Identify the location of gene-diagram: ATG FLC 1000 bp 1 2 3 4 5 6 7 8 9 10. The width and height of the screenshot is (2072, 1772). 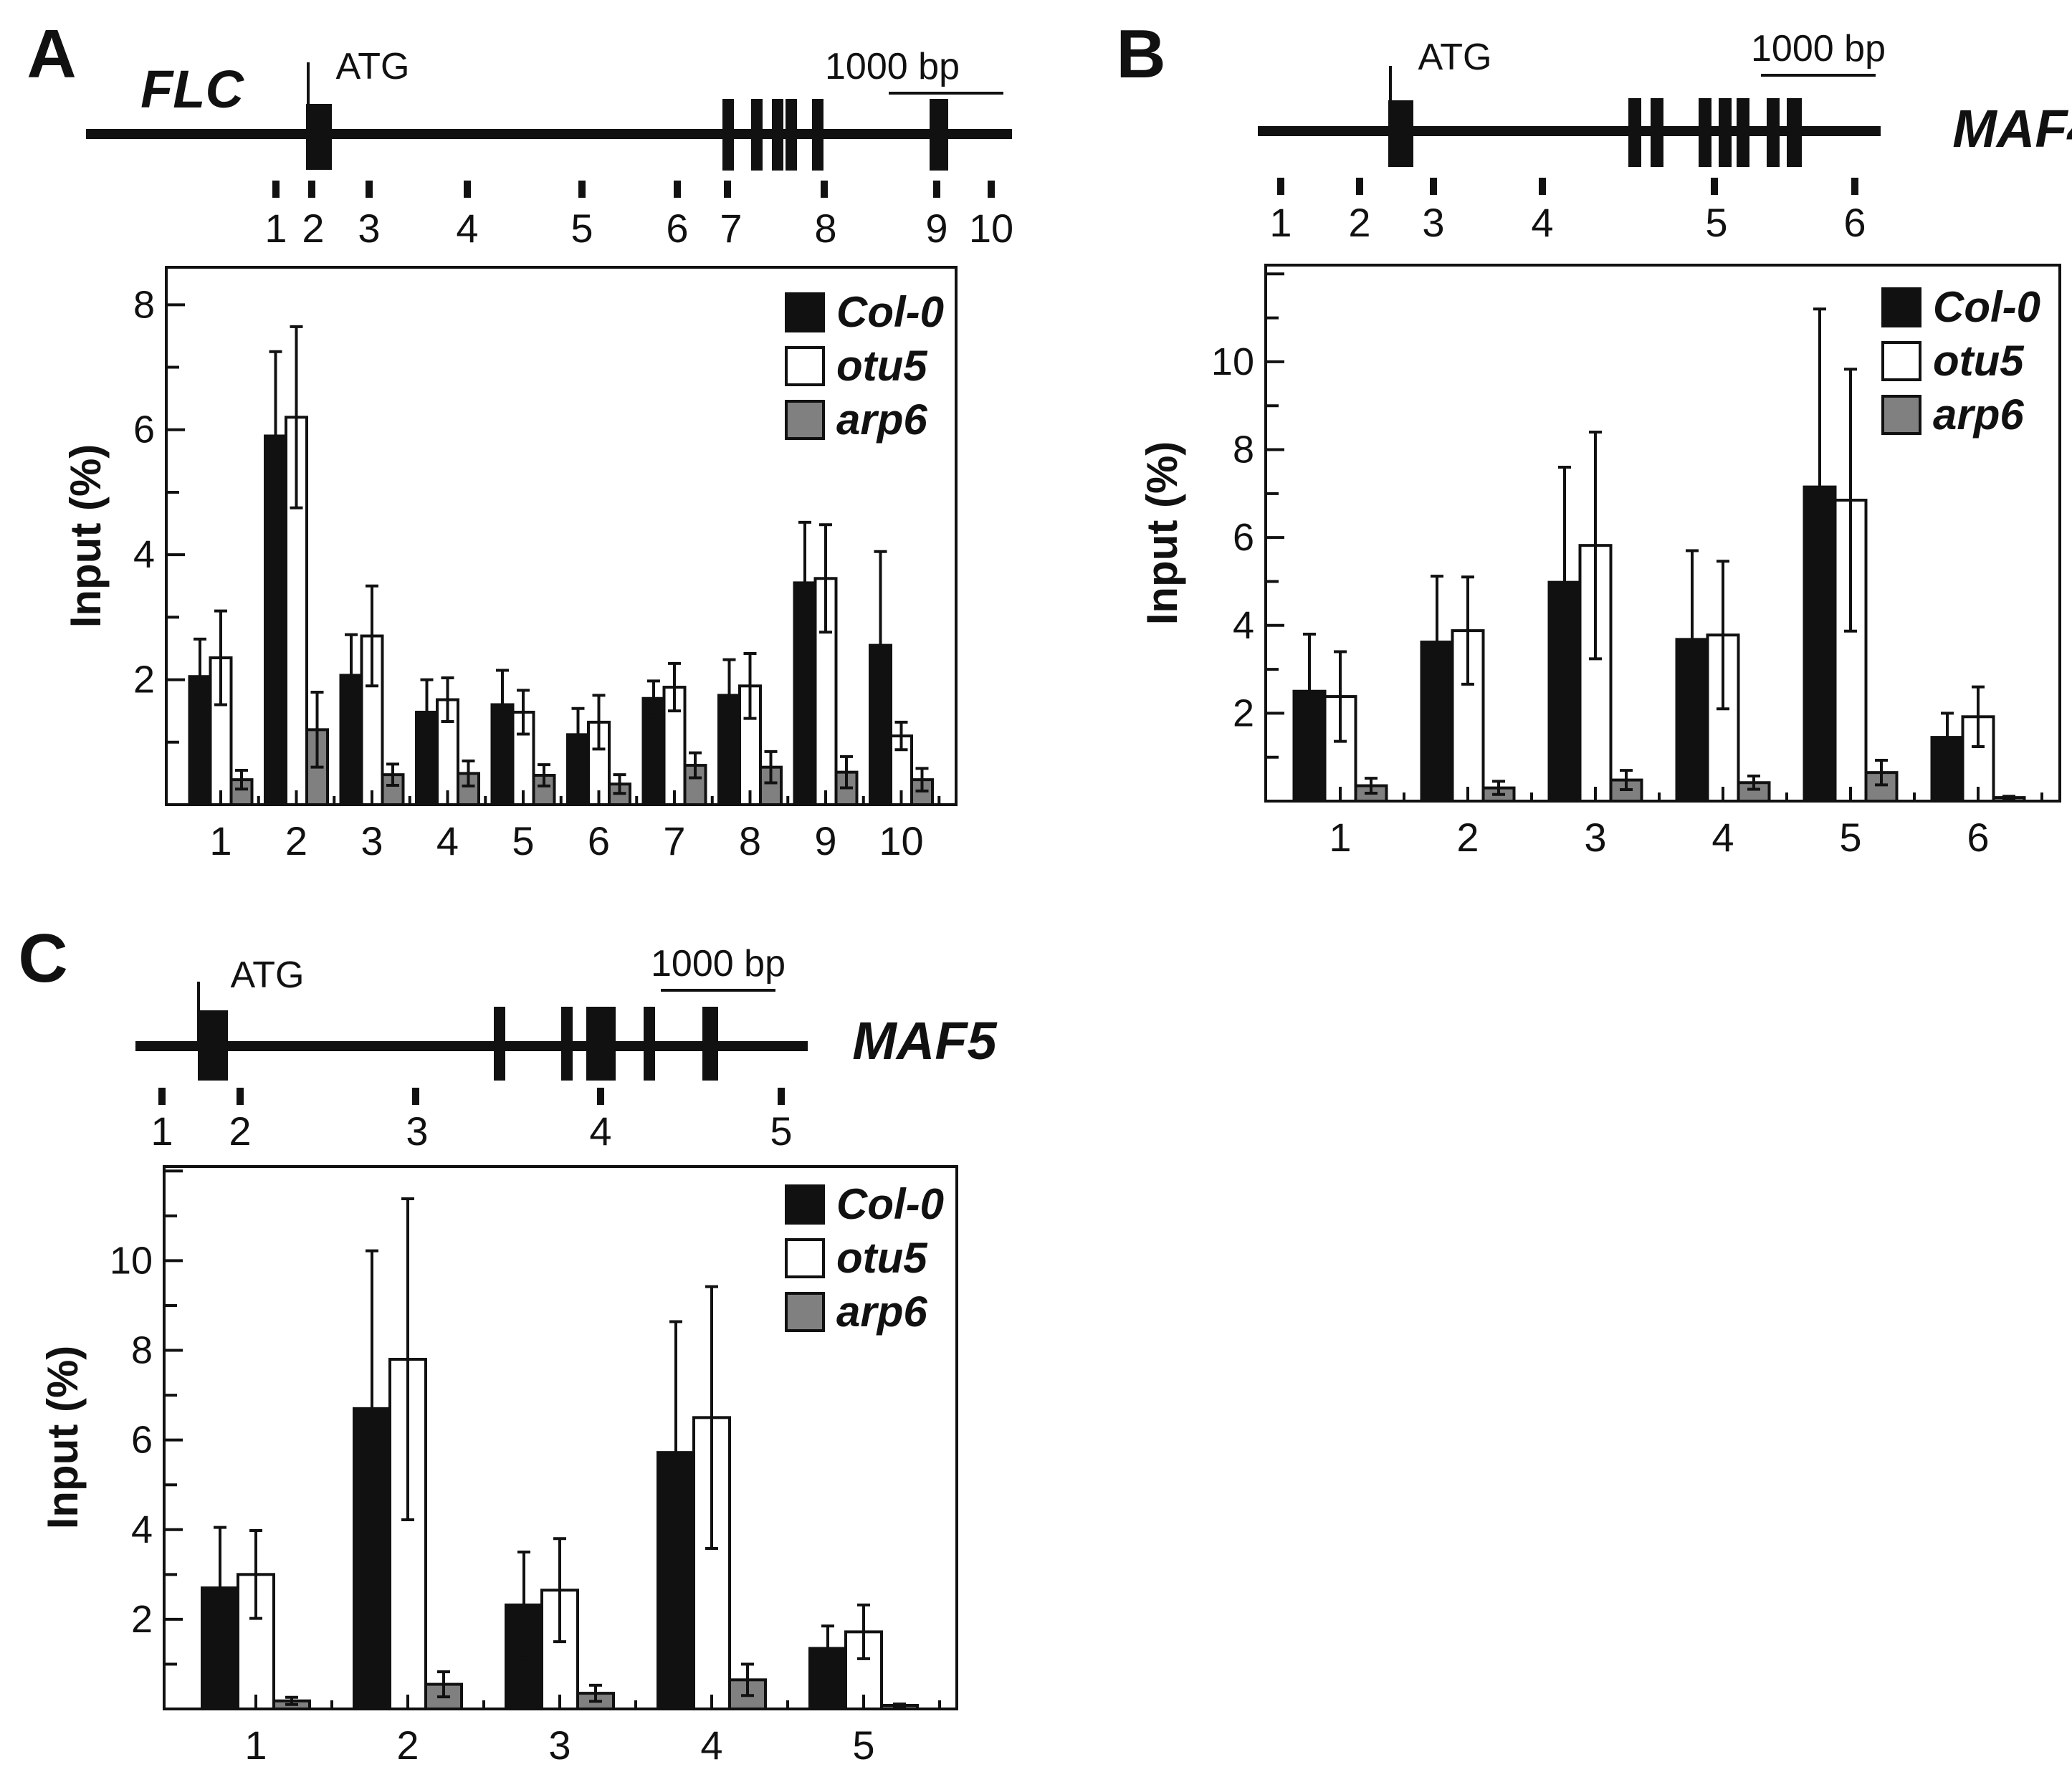
(549, 148).